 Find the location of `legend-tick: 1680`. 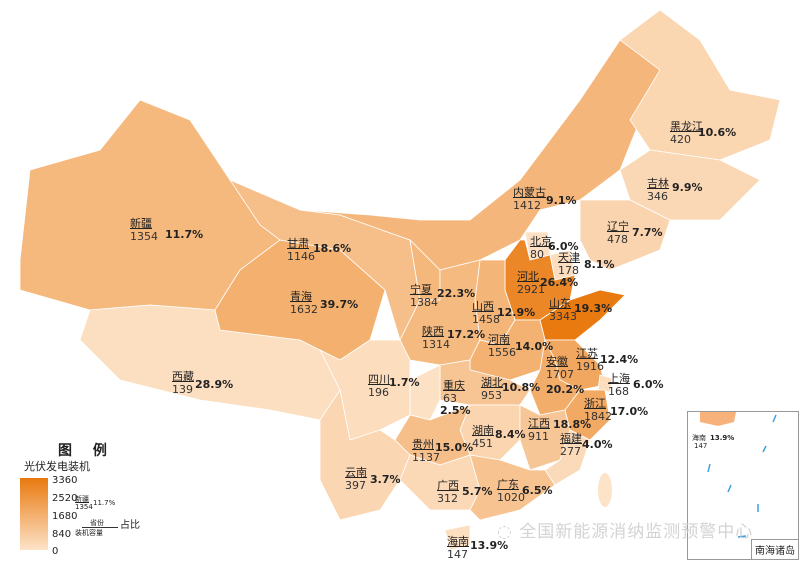

legend-tick: 1680 is located at coordinates (65, 516).